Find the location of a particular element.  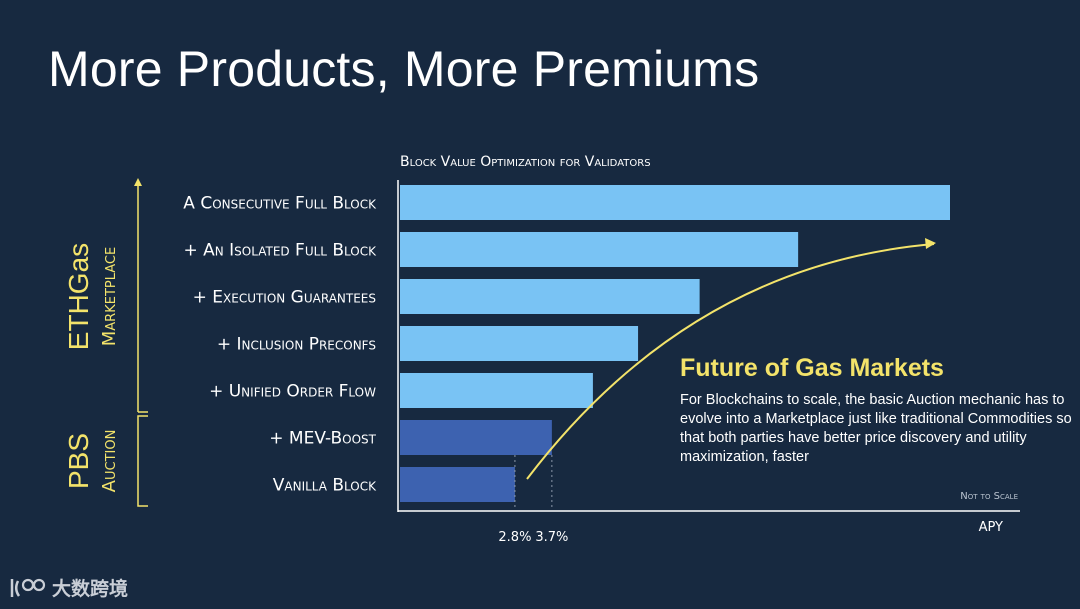

group-name: ETHGas is located at coordinates (78, 296).